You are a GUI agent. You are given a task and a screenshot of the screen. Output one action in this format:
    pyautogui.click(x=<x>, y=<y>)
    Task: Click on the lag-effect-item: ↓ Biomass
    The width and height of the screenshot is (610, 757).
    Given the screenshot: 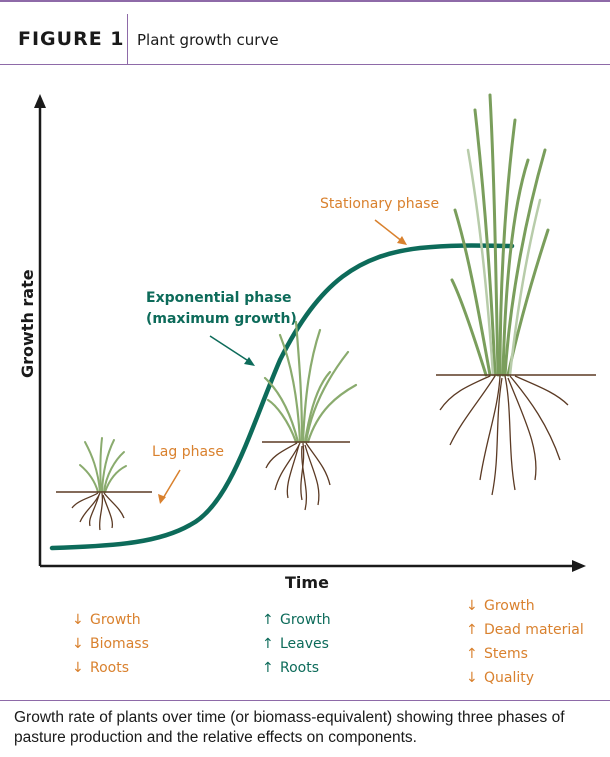 What is the action you would take?
    pyautogui.click(x=110, y=644)
    